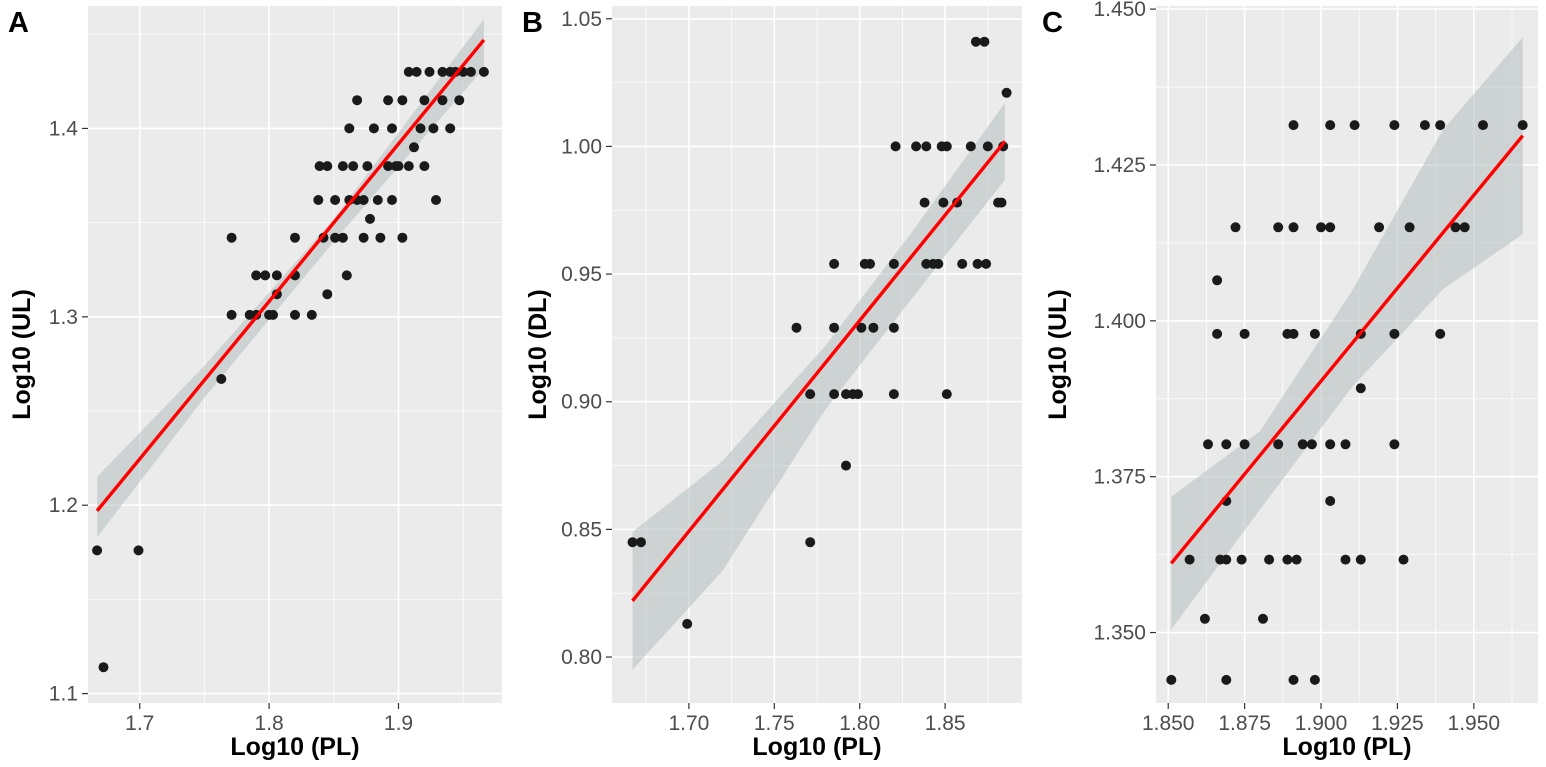  Describe the element at coordinates (581, 274) in the screenshot. I see `panel-b-y-tick-label: 0.95` at that location.